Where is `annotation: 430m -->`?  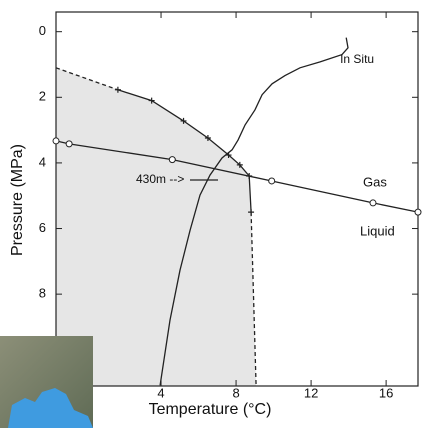
annotation: 430m --> is located at coordinates (160, 179).